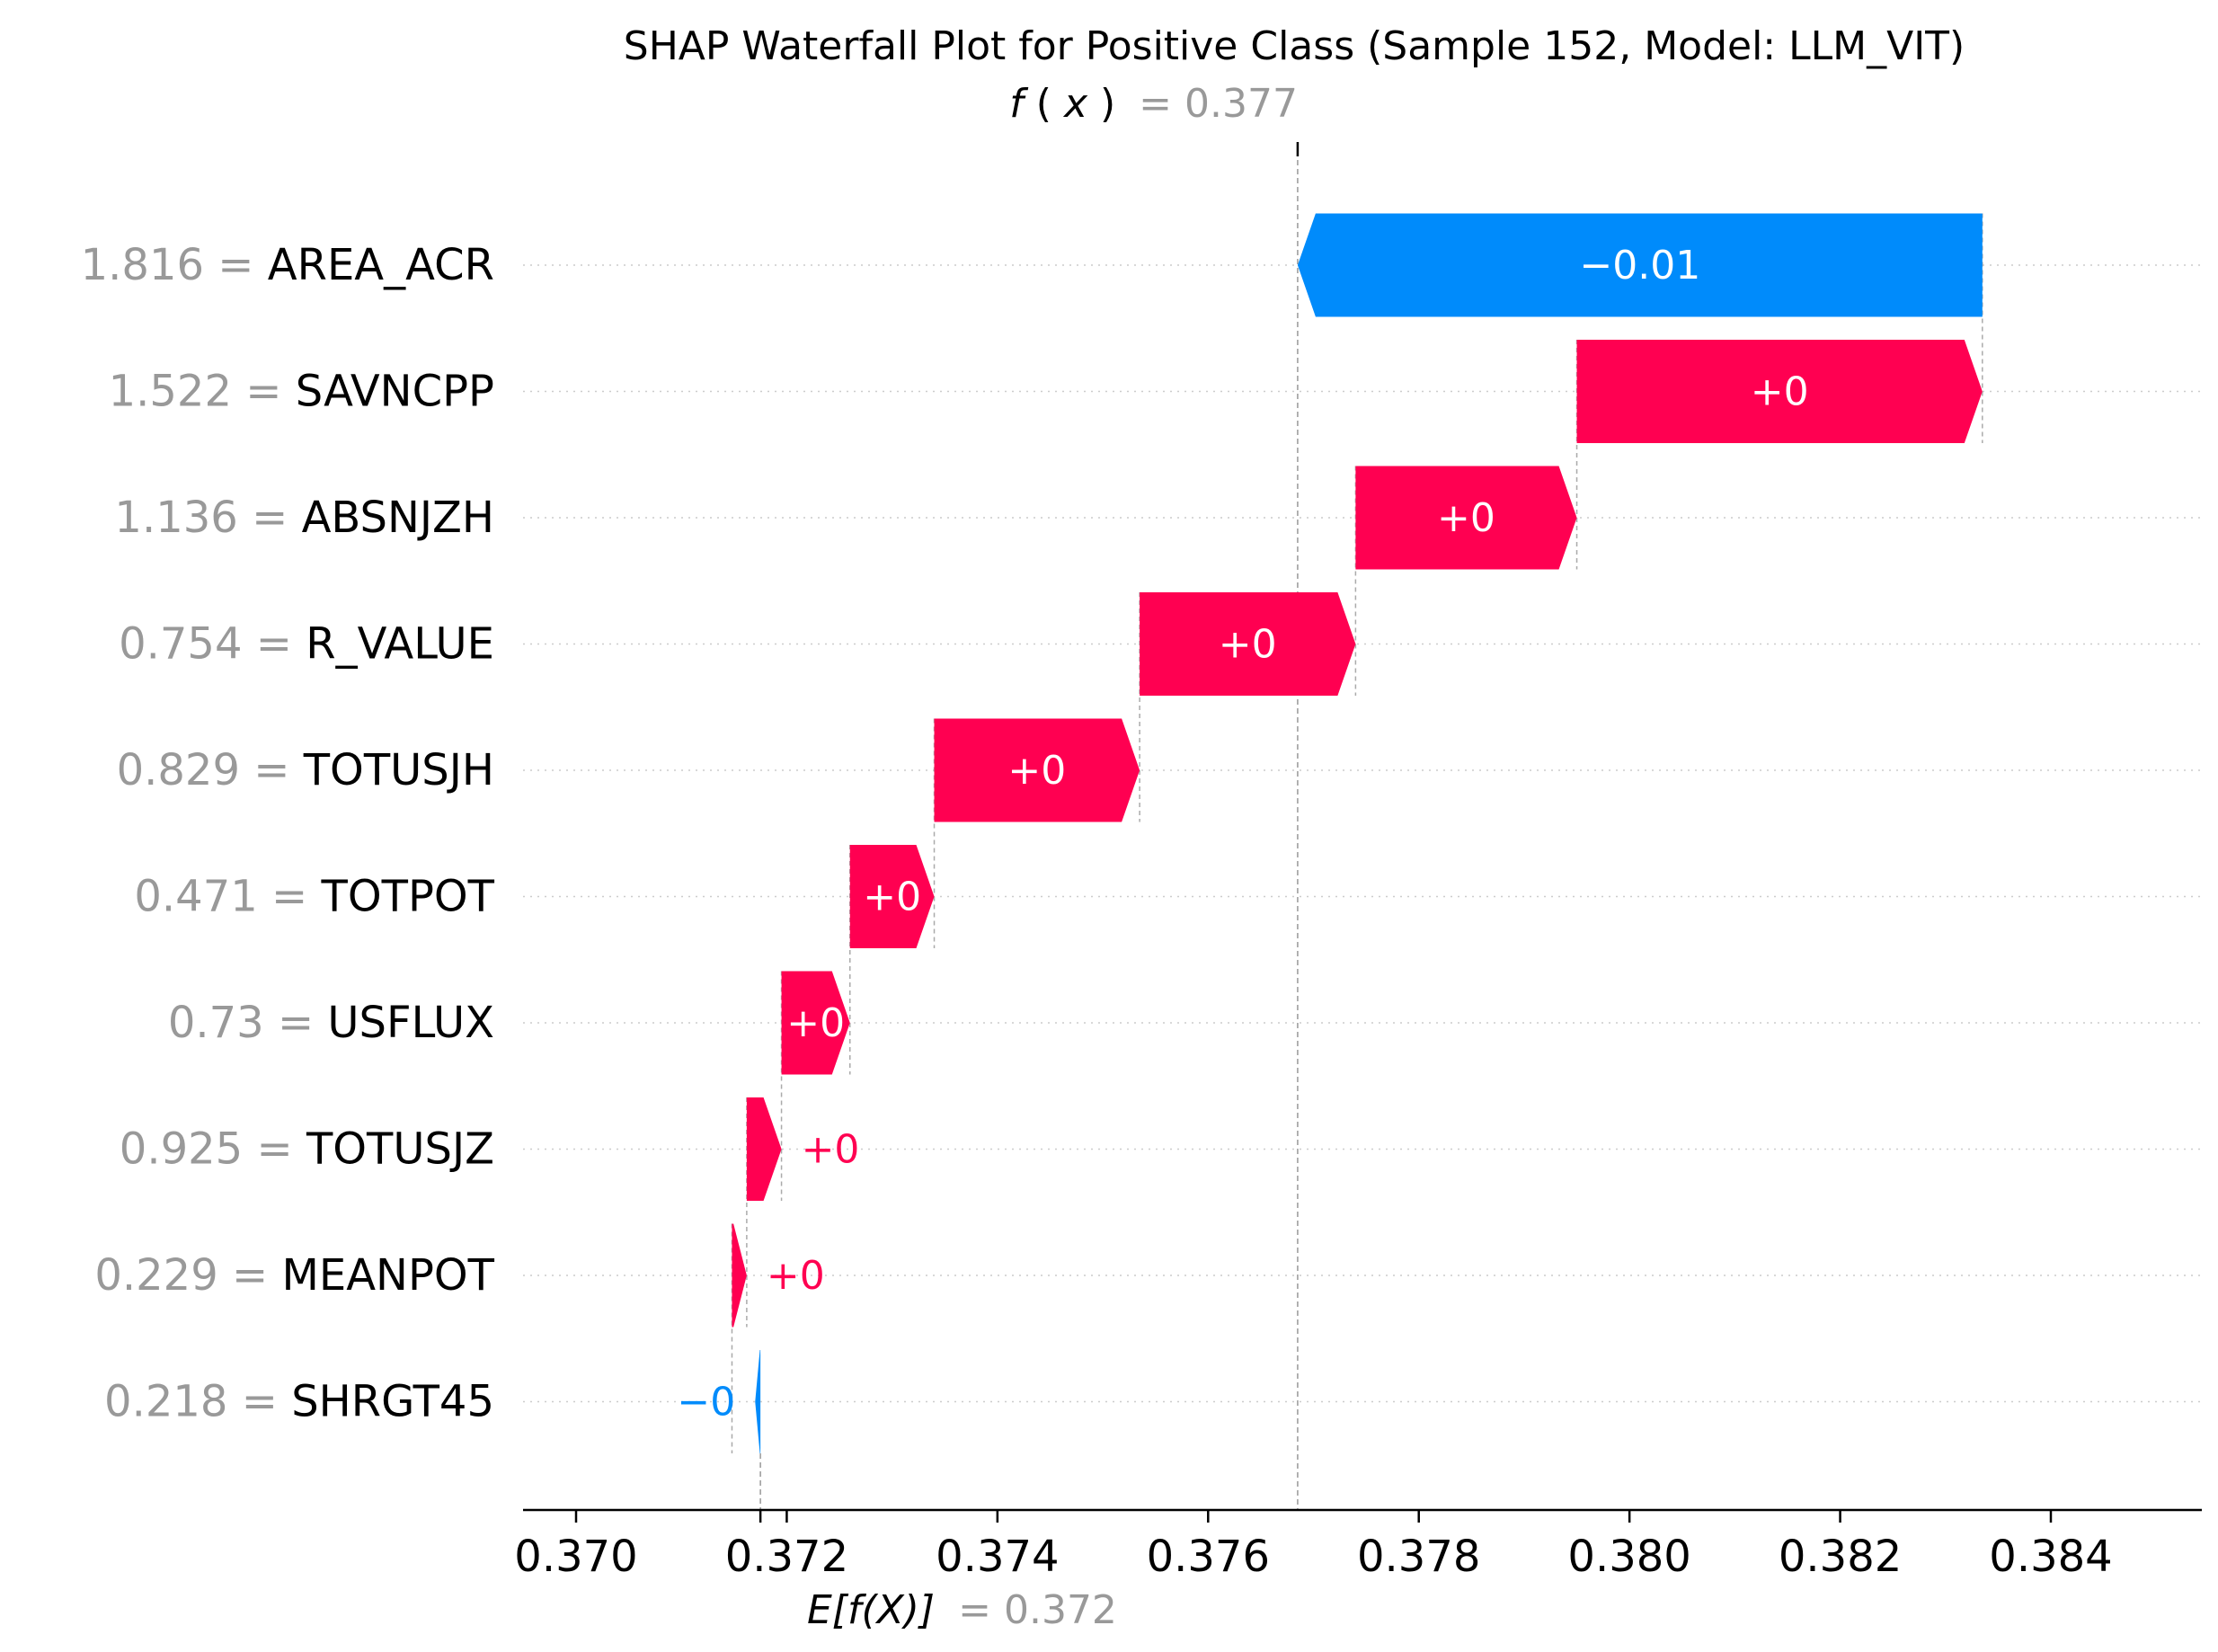  Describe the element at coordinates (1107, 104) in the screenshot. I see `fx-label-close: )` at that location.